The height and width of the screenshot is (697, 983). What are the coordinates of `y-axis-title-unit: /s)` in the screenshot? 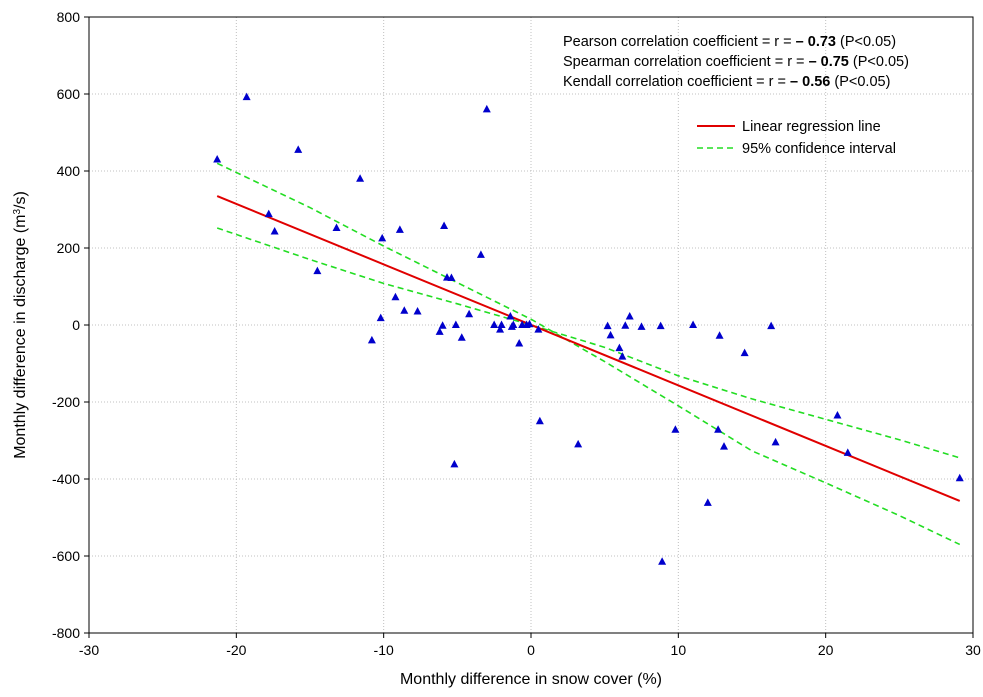 It's located at (20, 200).